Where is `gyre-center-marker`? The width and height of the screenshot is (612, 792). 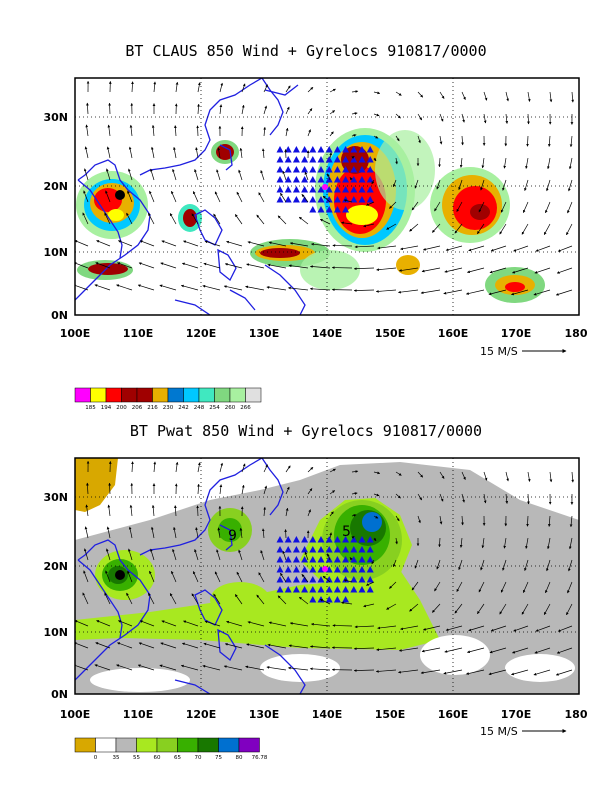
gyre-center-marker is located at coordinates (325, 569).